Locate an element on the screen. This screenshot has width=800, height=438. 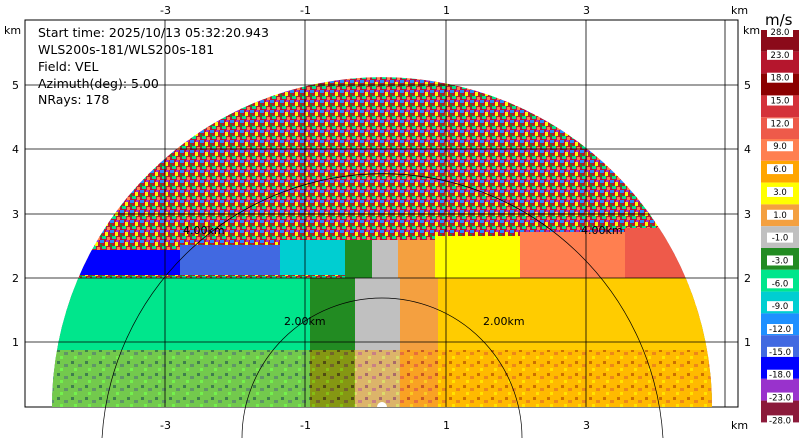
colorbar-label: -3.0 is located at coordinates (780, 261).